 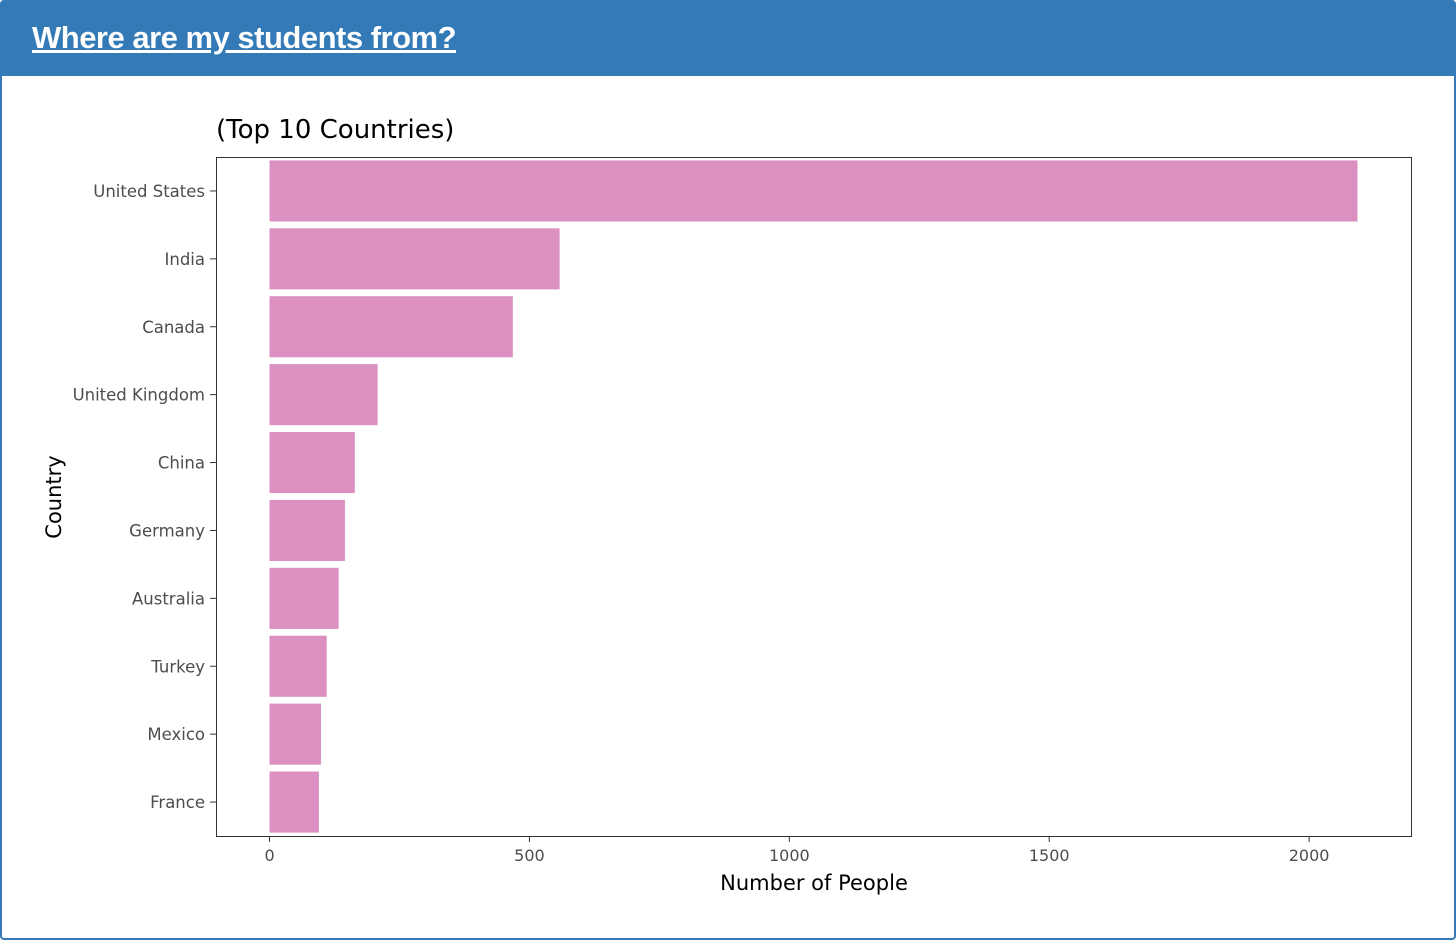 What do you see at coordinates (181, 463) in the screenshot?
I see `y-tick-label: China` at bounding box center [181, 463].